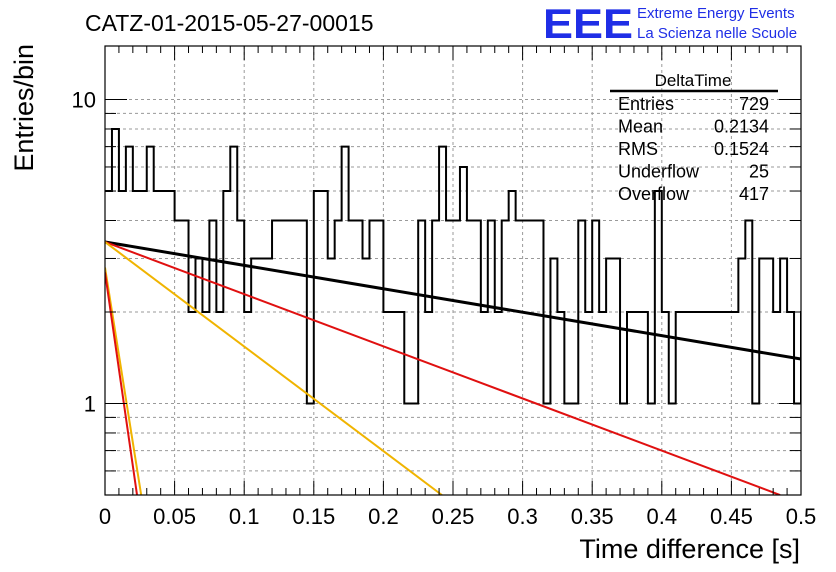 The width and height of the screenshot is (836, 572). Describe the element at coordinates (754, 104) in the screenshot. I see `stats-row-value: 729` at that location.